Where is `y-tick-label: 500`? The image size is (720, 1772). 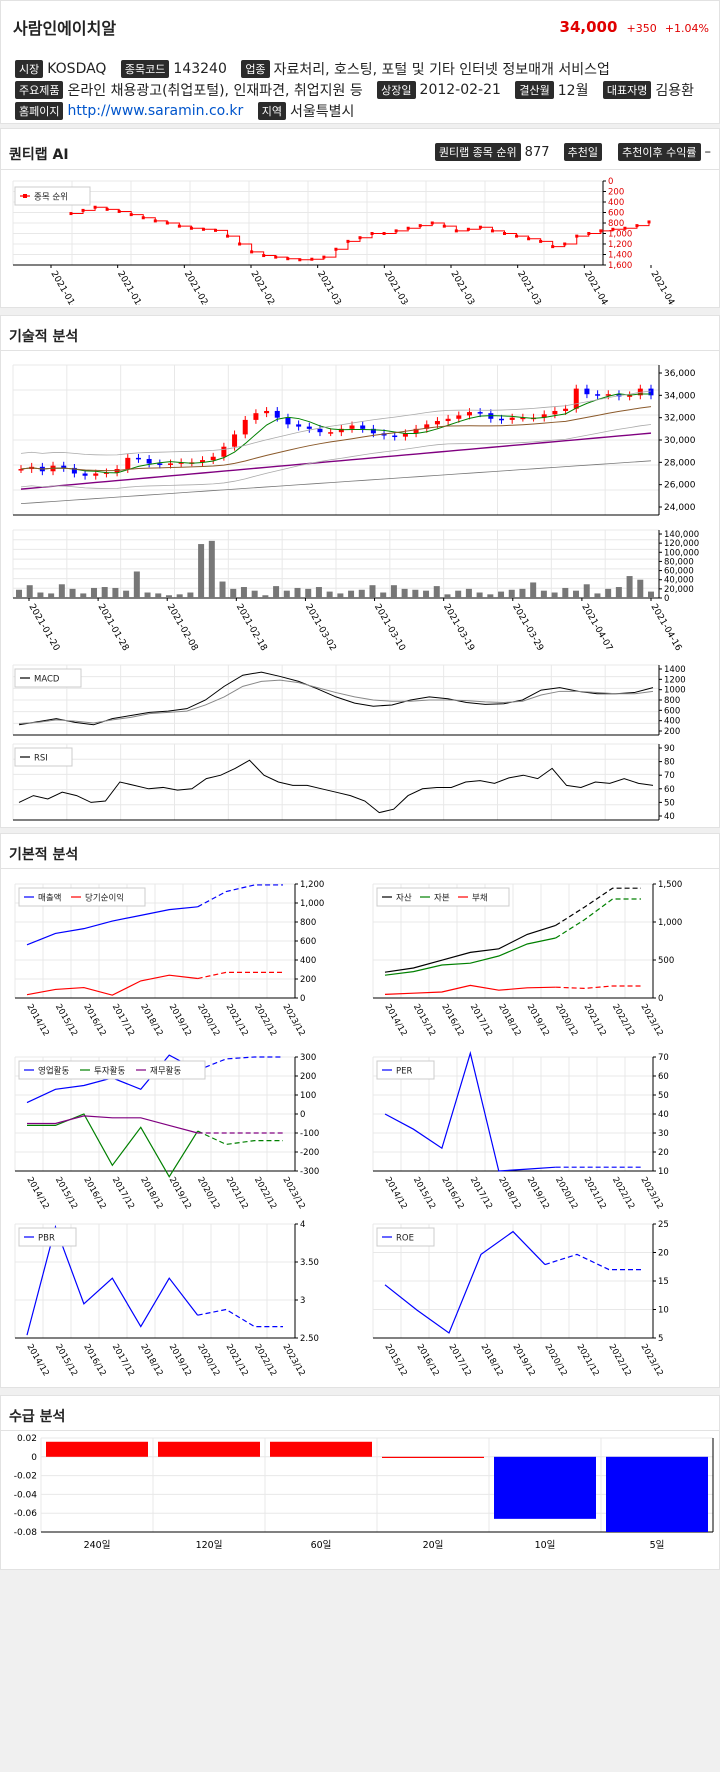 y-tick-label: 500 is located at coordinates (666, 961).